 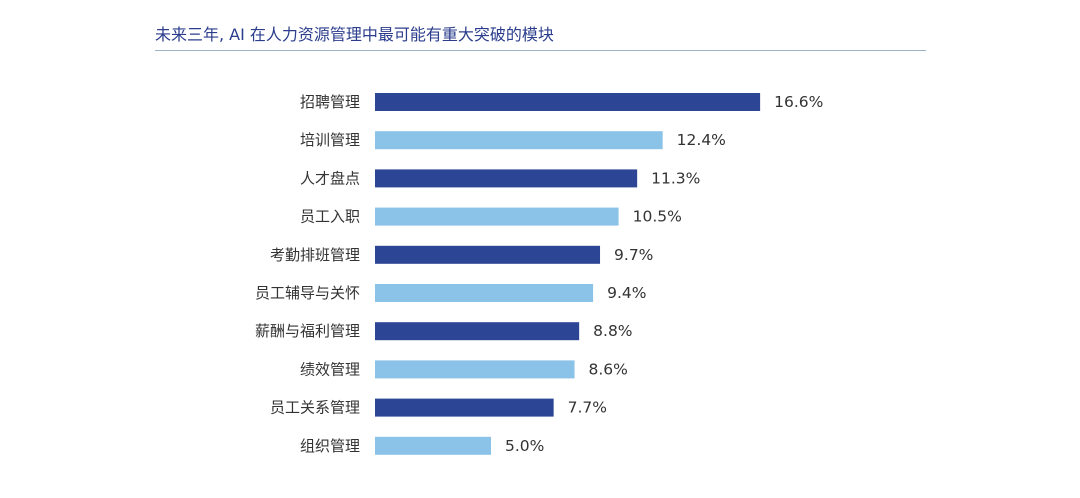 I want to click on bar-row: 员工入职 10.5%, so click(x=491, y=216).